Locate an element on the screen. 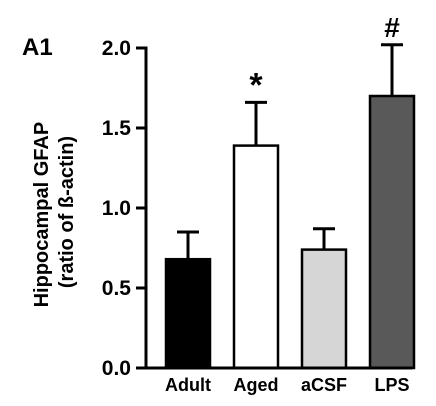 This screenshot has width=436, height=406. y-axis: 0.0 0.5 1.0 1.5 2.0 is located at coordinates (125, 208).